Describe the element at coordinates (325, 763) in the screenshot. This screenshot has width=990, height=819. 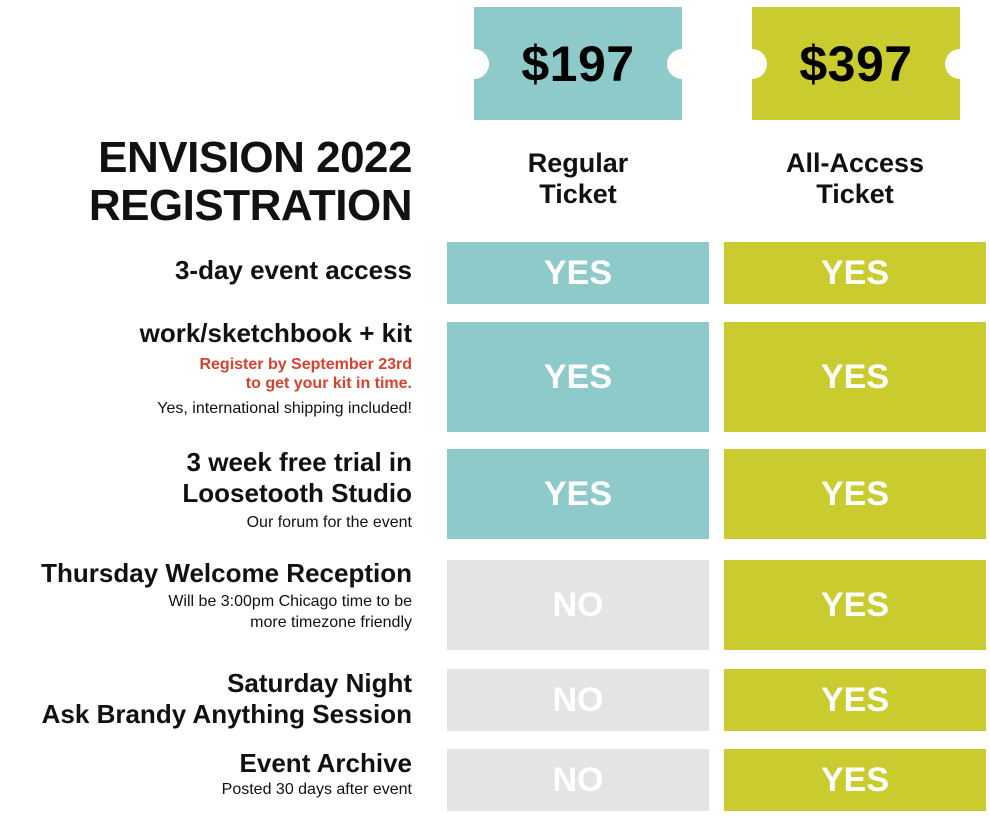
I see `feature-main-text: Event Archive` at that location.